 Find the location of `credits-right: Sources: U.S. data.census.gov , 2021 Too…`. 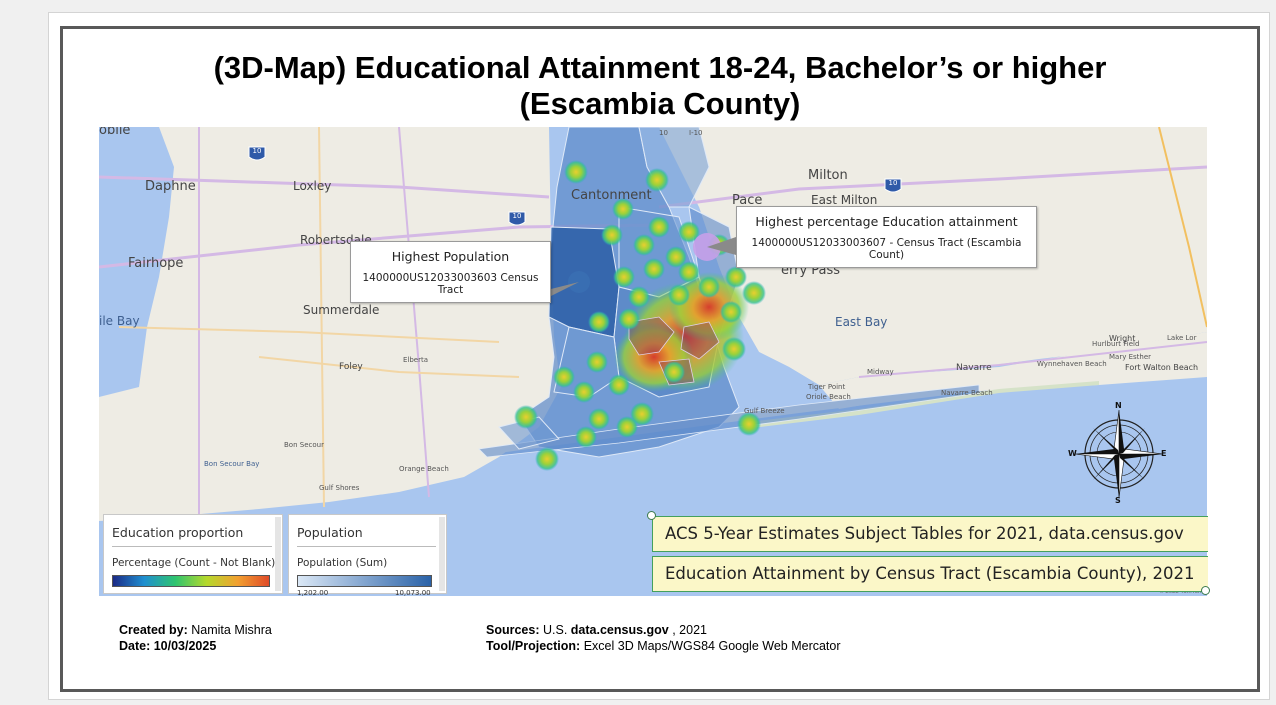

credits-right: Sources: U.S. data.census.gov , 2021 Too… is located at coordinates (663, 638).